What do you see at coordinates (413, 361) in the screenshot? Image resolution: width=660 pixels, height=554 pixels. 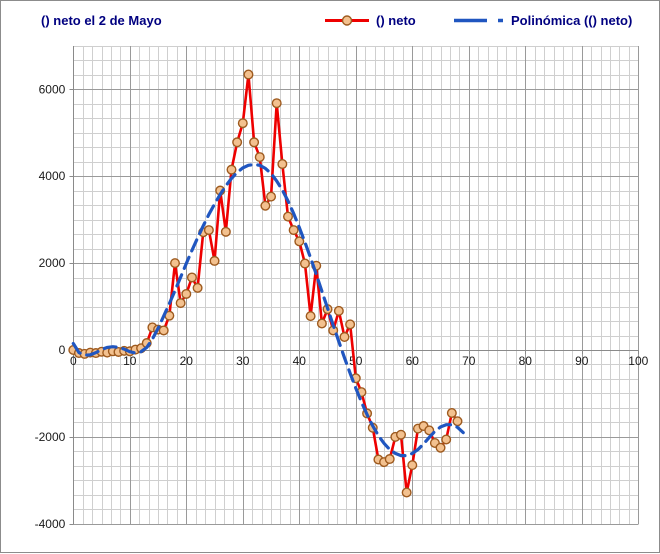 I see `x-tick-label: 60` at bounding box center [413, 361].